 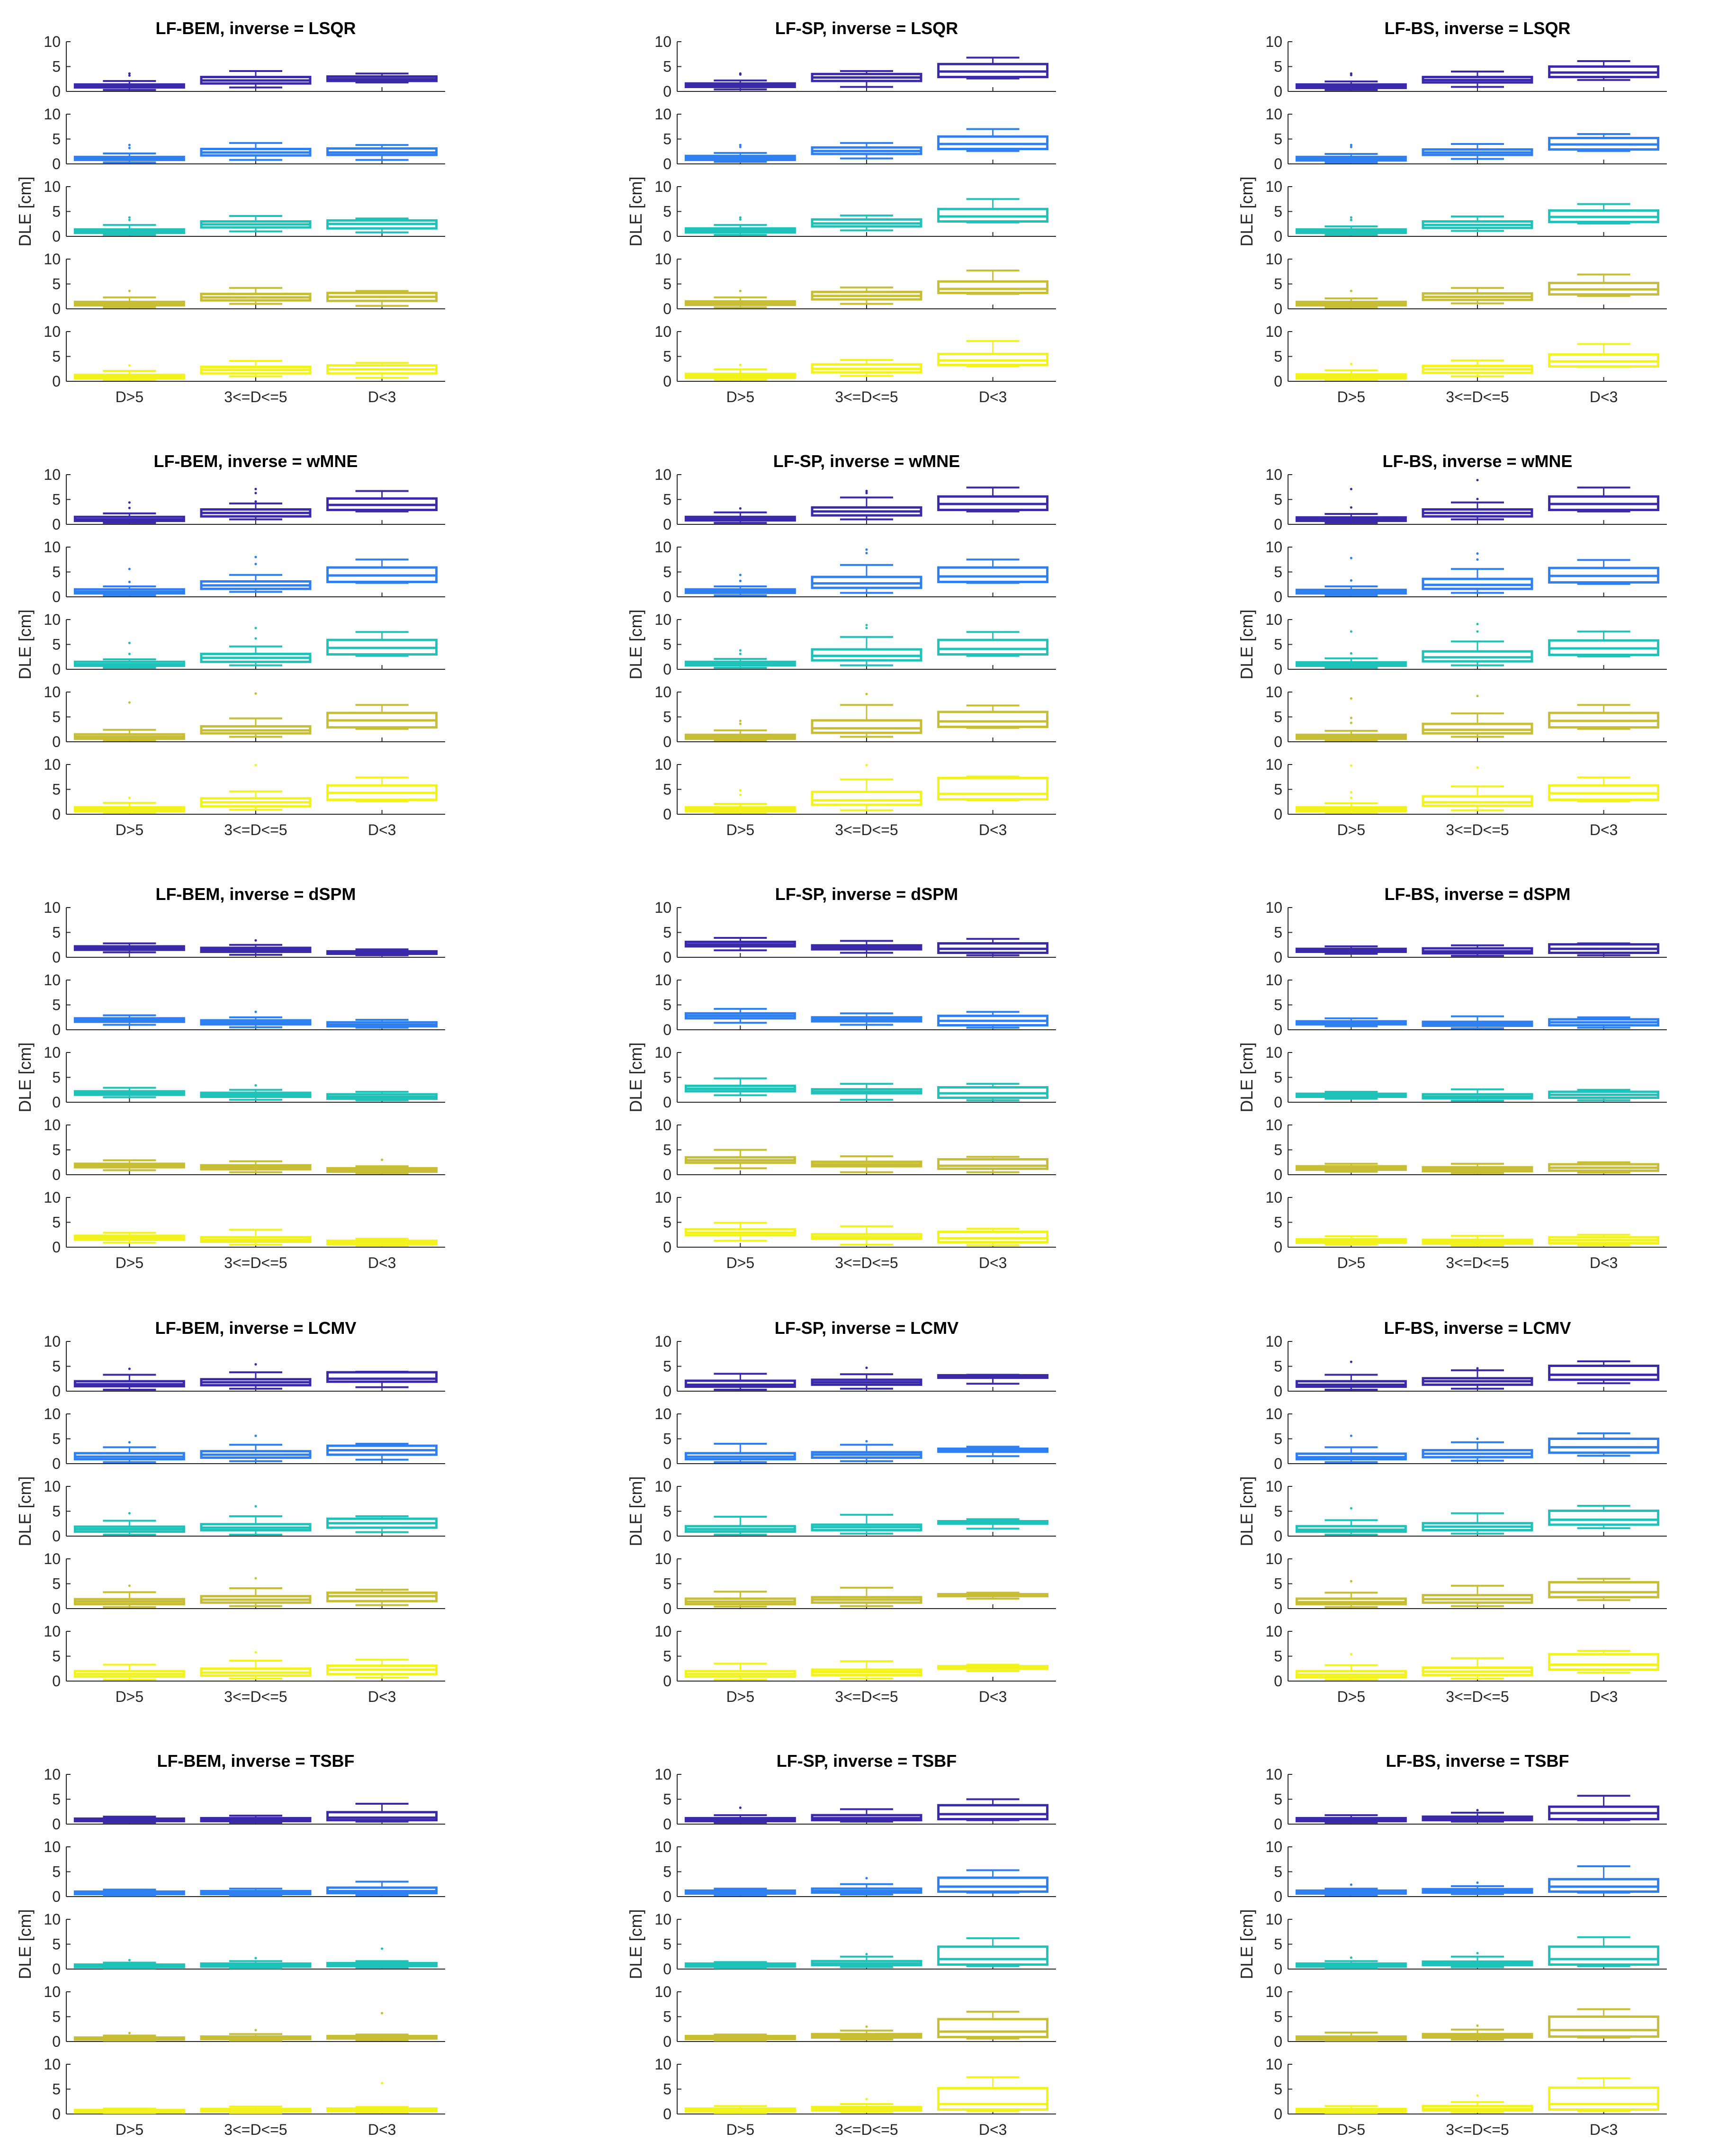 I want to click on panel-title: LF-BS, inverse = LSQR, so click(x=1477, y=28).